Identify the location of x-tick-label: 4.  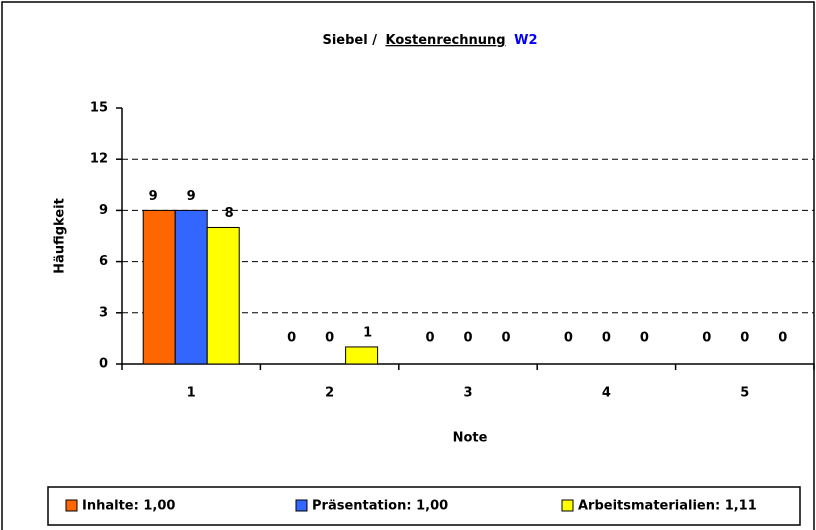
(606, 393).